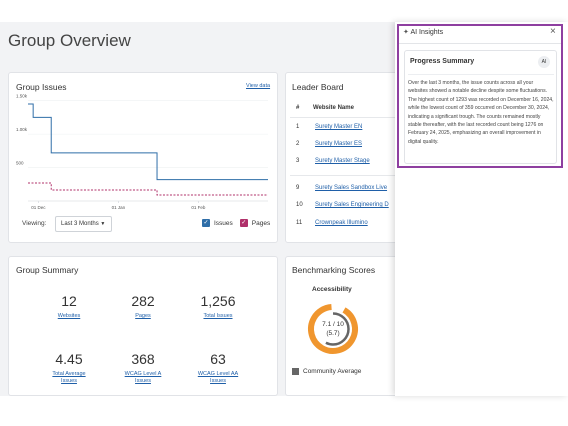 Image resolution: width=568 pixels, height=426 pixels. Describe the element at coordinates (218, 316) in the screenshot. I see `stat-link: Total Issues` at that location.